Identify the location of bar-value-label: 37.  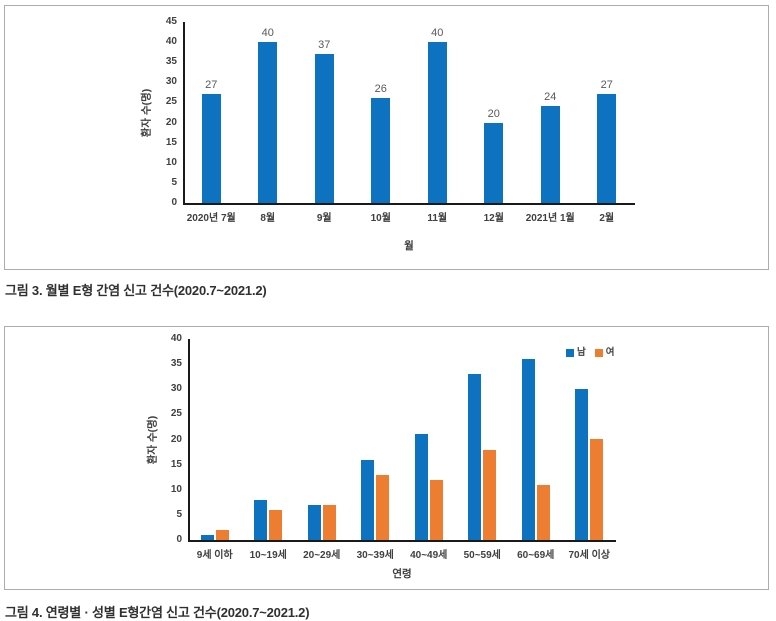
(324, 45).